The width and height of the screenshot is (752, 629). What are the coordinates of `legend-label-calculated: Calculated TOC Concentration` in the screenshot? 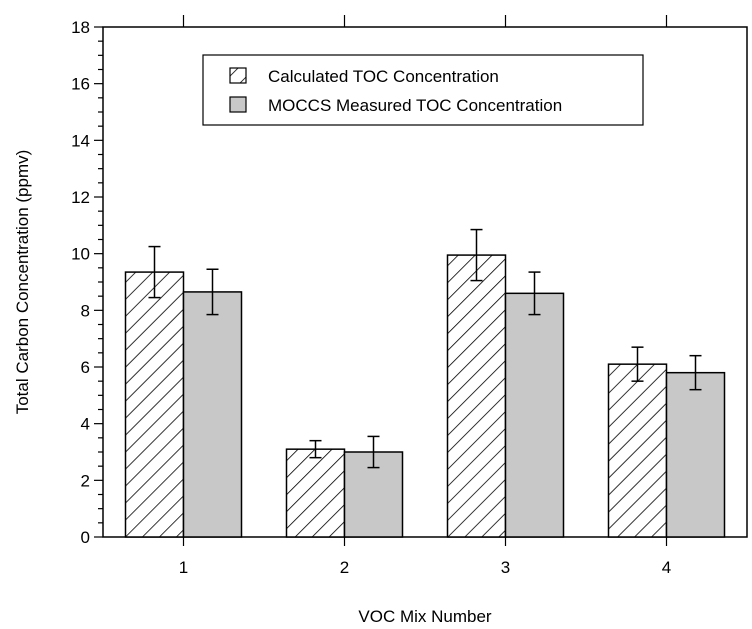 It's located at (383, 76).